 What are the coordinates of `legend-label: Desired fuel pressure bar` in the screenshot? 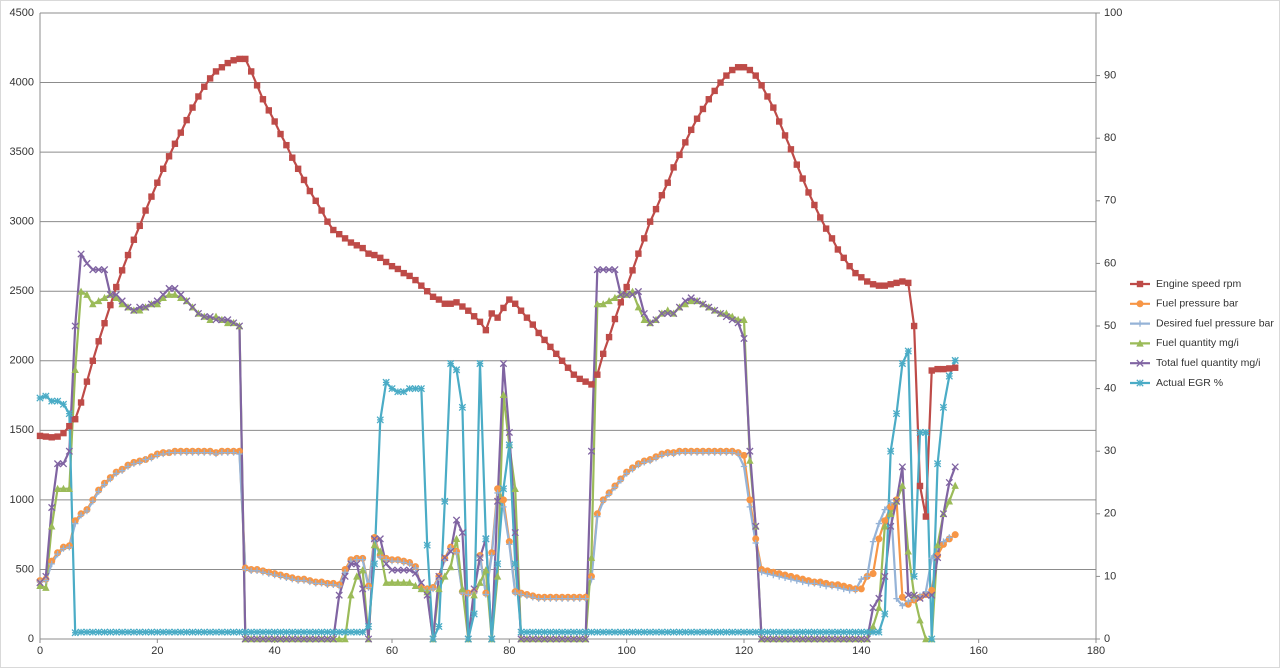 It's located at (1215, 323).